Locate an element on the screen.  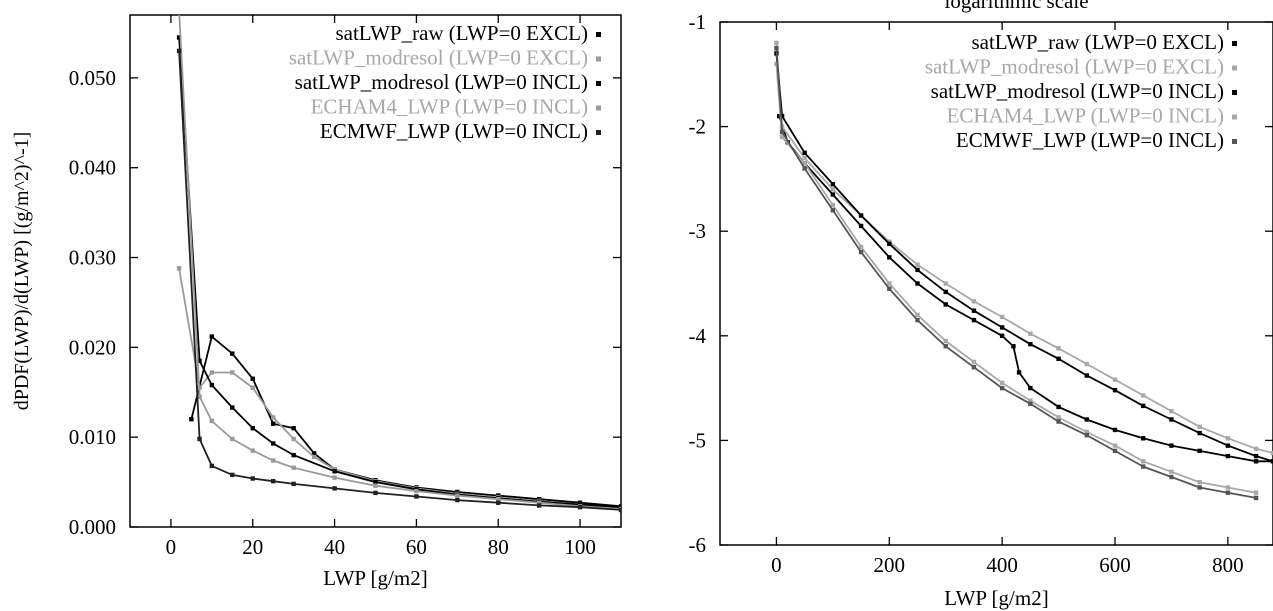
series-line is located at coordinates (405, 421).